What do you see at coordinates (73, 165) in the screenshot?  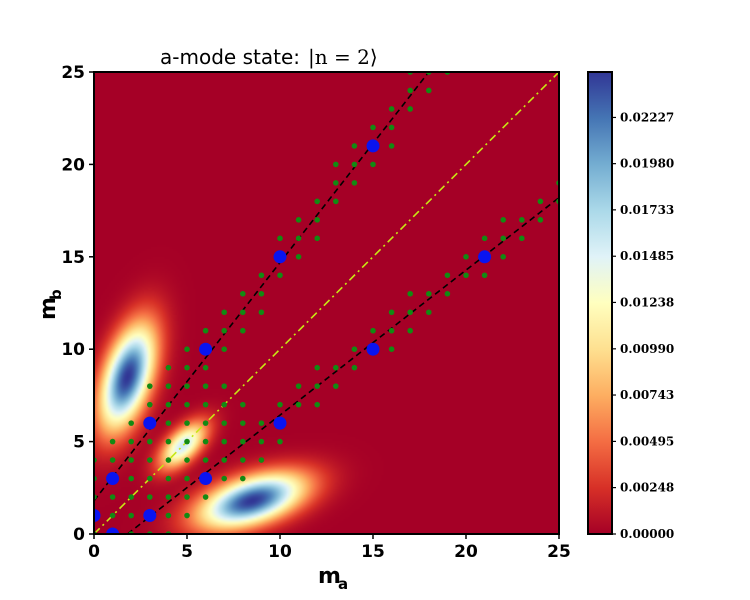 I see `y-tick-label: 20` at bounding box center [73, 165].